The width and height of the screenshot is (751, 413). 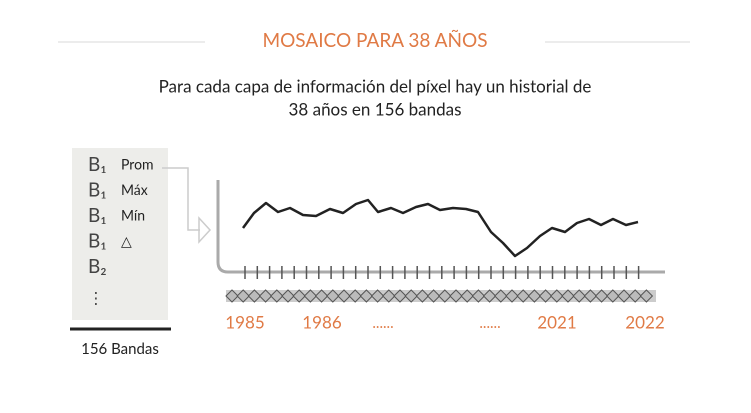 What do you see at coordinates (244, 321) in the screenshot?
I see `timeline-label: 1985` at bounding box center [244, 321].